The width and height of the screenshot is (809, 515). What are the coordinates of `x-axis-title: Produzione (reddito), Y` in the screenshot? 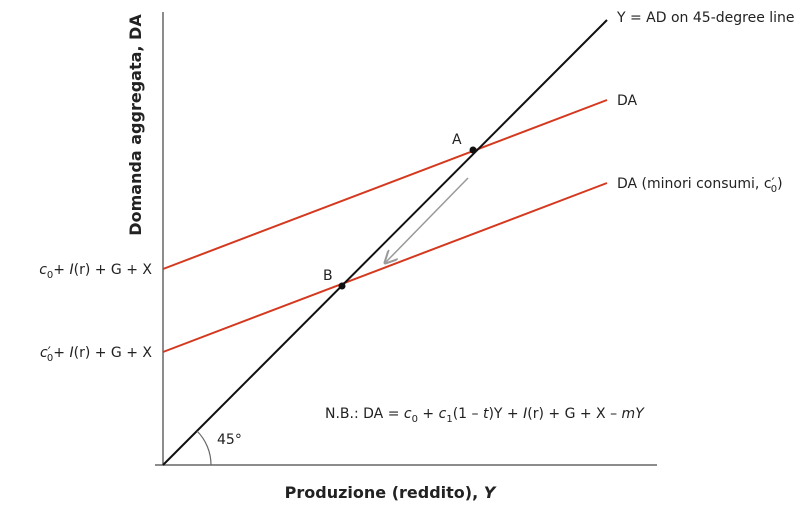 It's located at (391, 492).